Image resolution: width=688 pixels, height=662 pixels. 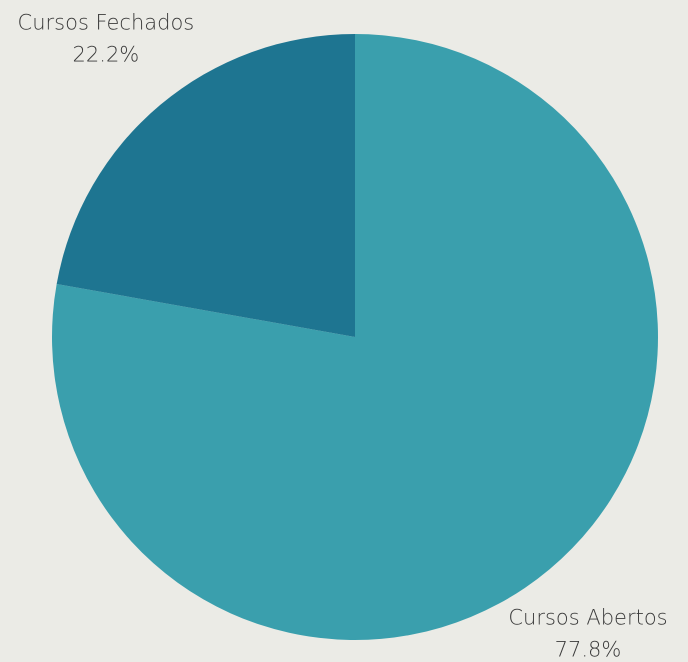 What do you see at coordinates (106, 55) in the screenshot?
I see `slice-value-label: 22.2%` at bounding box center [106, 55].